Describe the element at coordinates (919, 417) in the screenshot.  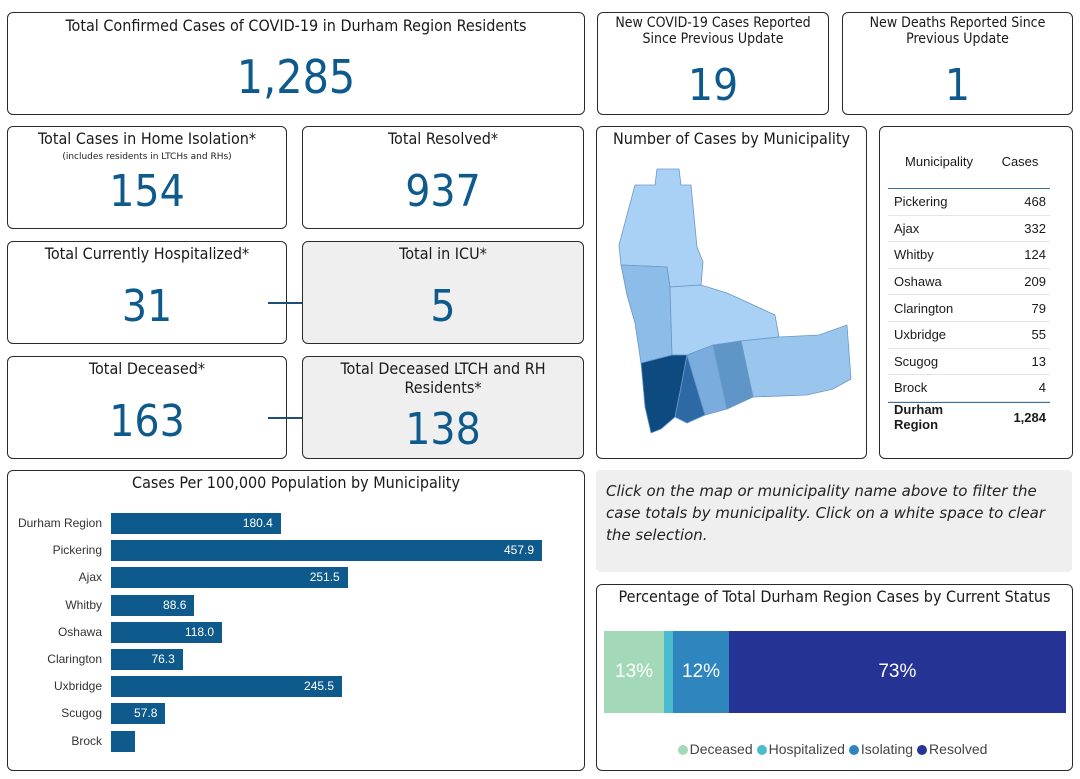
I see `total-name: Durham Region` at that location.